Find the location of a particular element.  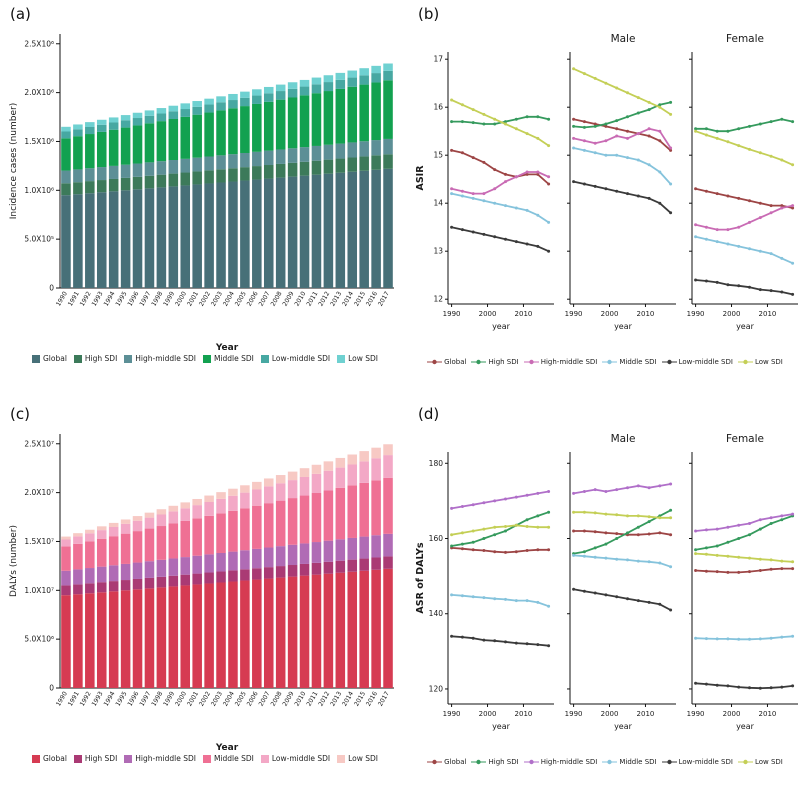

svg-text: 1990 is located at coordinates (452, 714).